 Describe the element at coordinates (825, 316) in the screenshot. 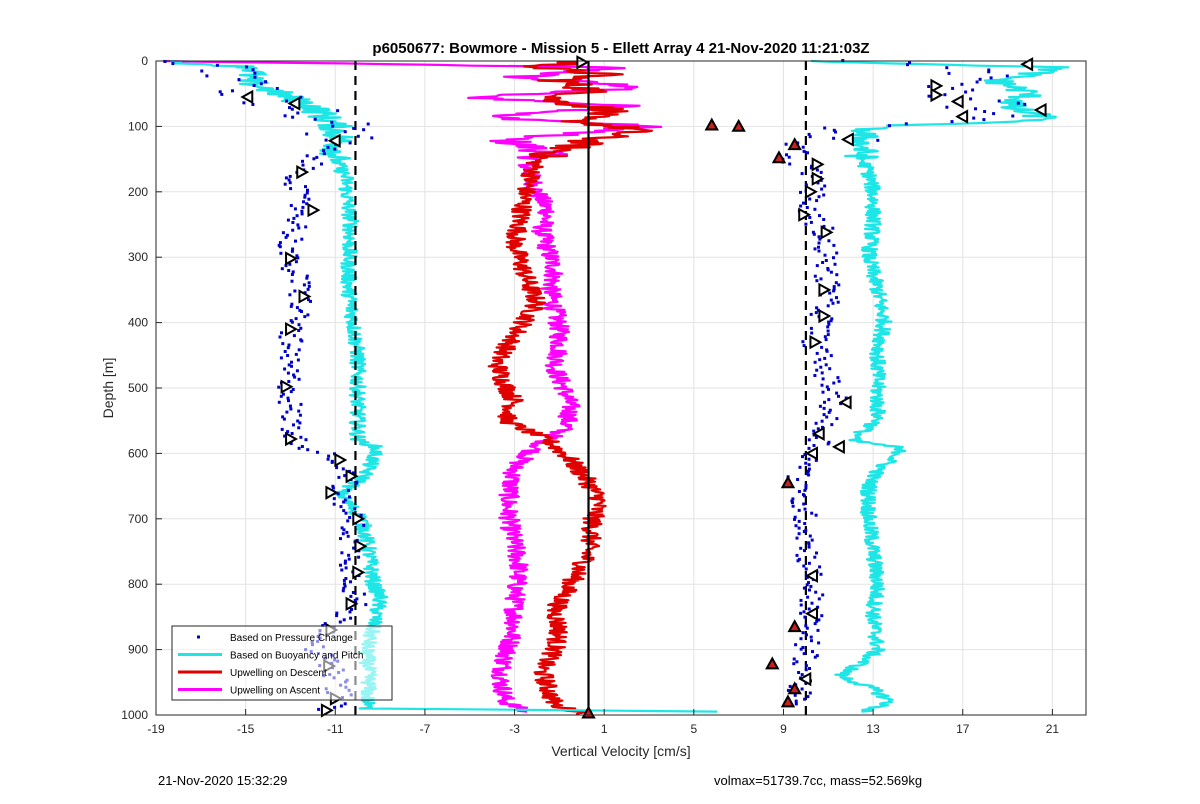

I see `triangle-marker-right` at that location.